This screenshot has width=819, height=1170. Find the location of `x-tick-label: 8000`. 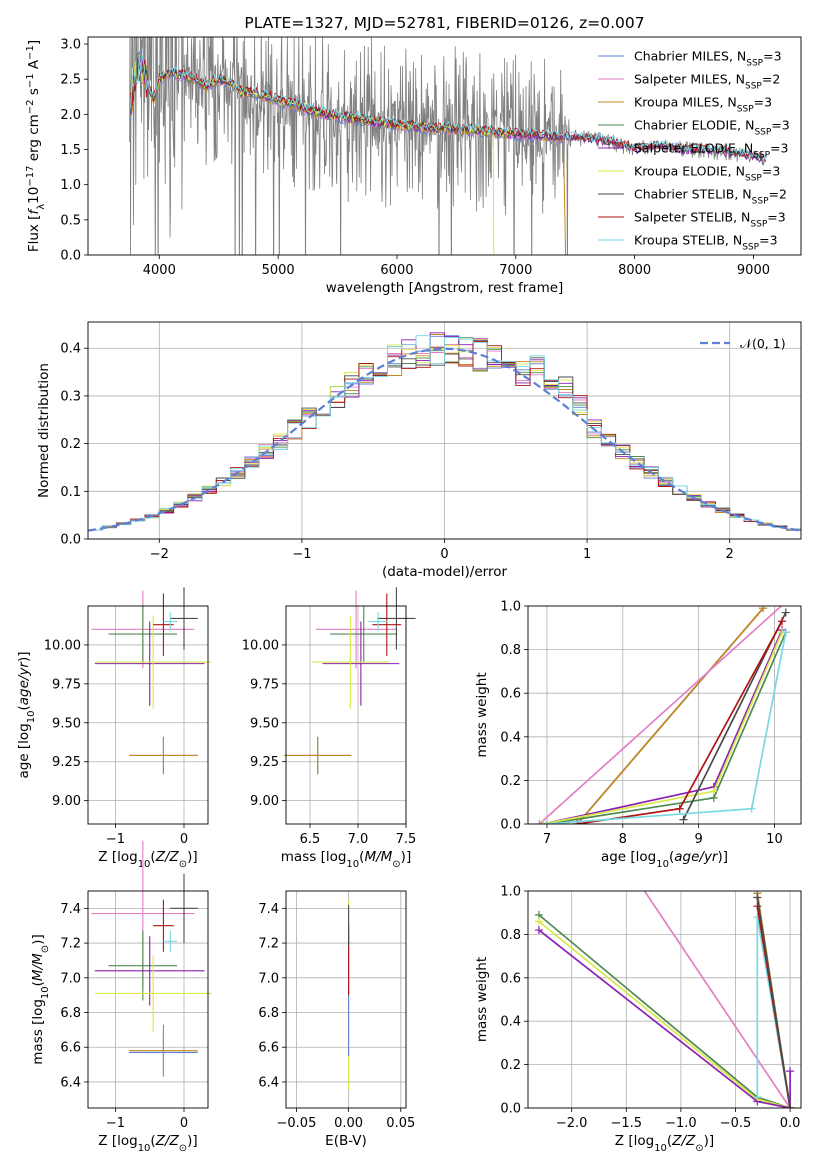

x-tick-label: 8000 is located at coordinates (634, 270).